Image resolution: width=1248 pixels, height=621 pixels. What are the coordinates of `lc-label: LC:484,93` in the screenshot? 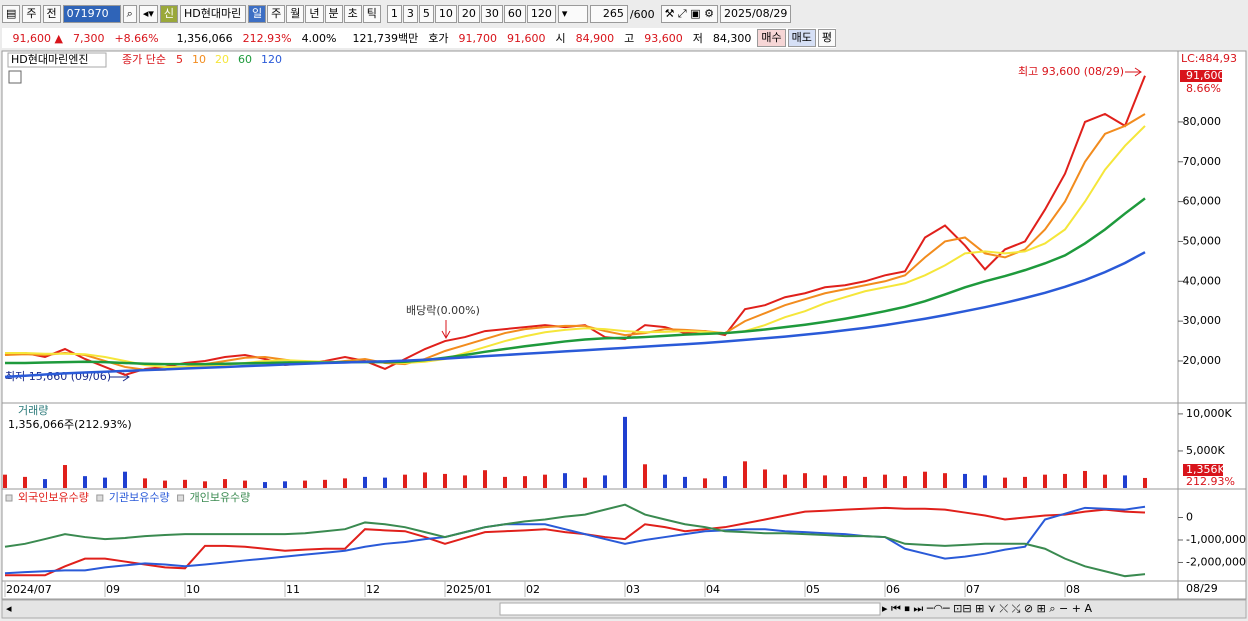 It's located at (1209, 58).